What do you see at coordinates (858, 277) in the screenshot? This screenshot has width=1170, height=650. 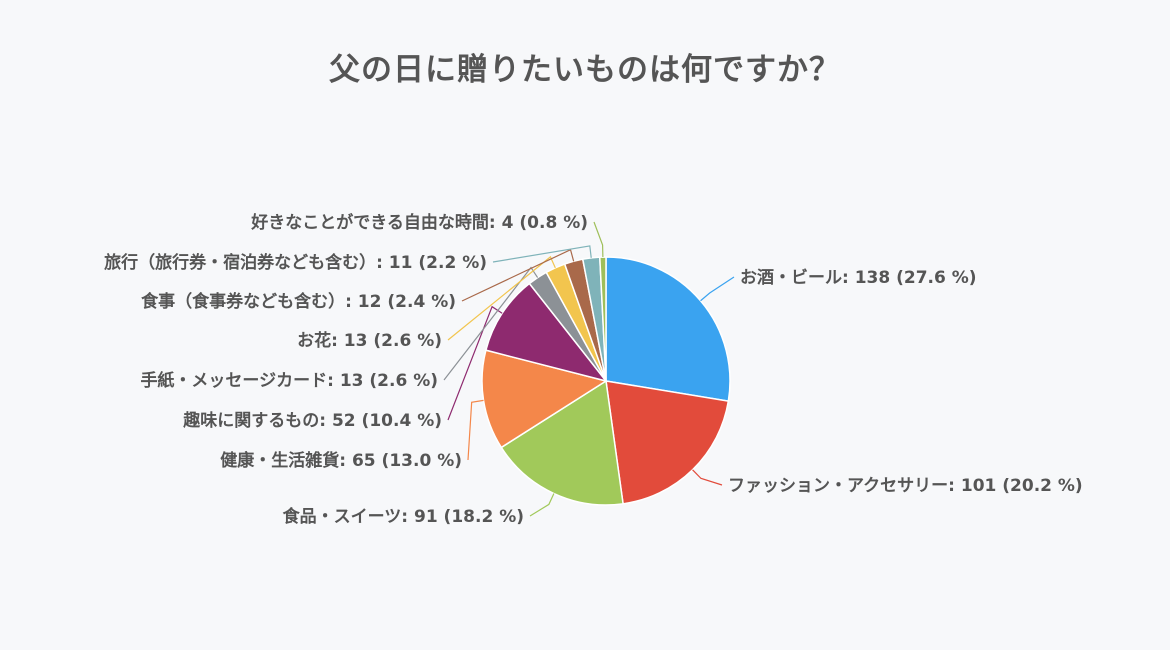 I see `slice-label: お酒・ビール: 138 (27.6 %)` at bounding box center [858, 277].